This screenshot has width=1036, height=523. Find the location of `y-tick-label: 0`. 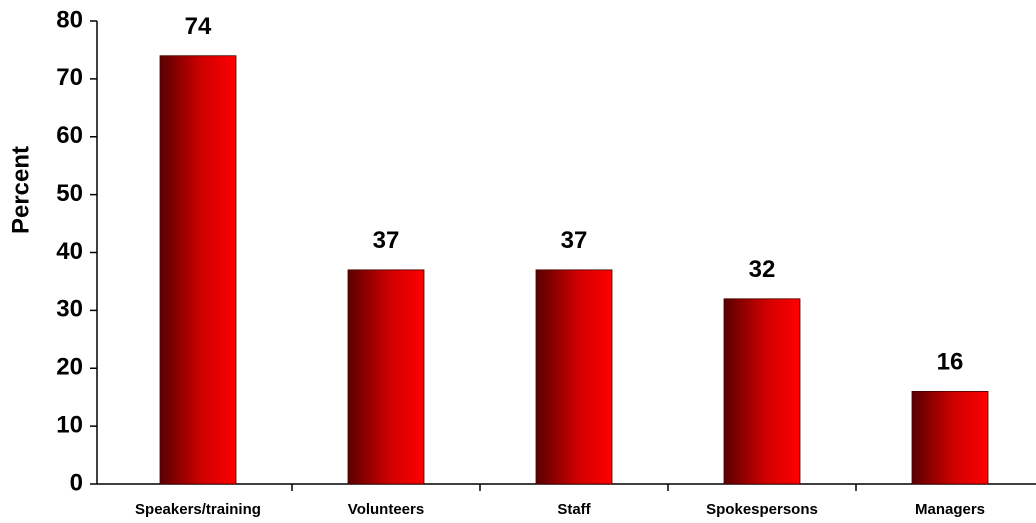

y-tick-label: 0 is located at coordinates (76, 482).